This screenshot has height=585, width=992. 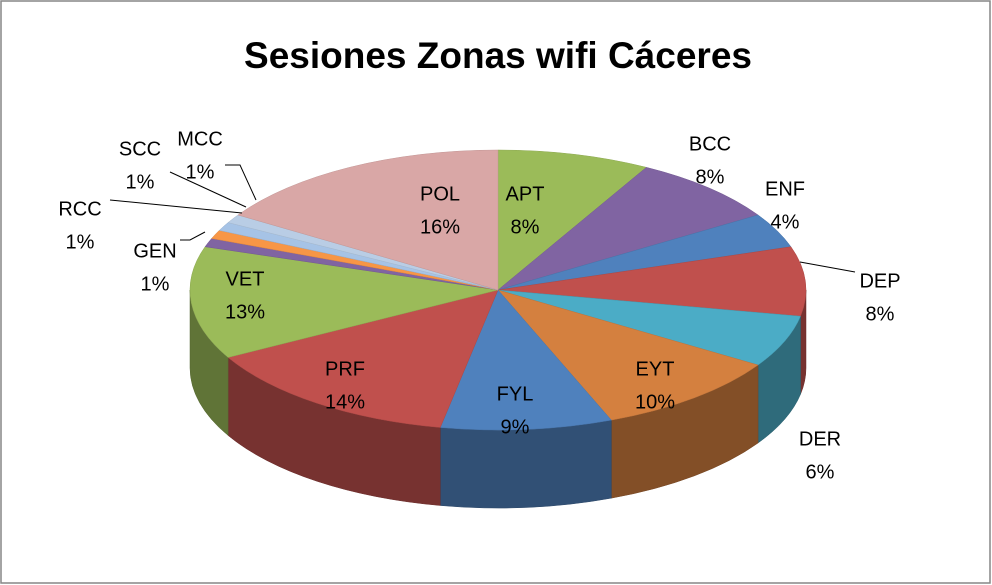 I want to click on data-label-name: MCC, so click(x=200, y=139).